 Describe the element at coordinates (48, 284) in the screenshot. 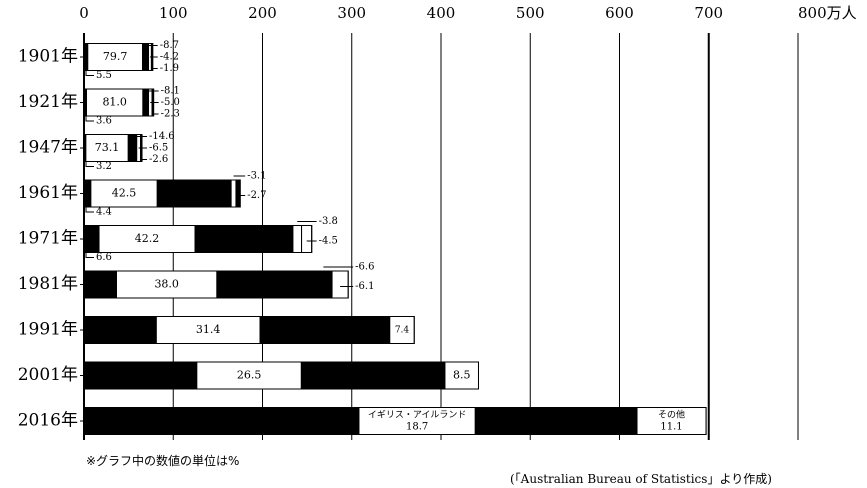

I see `year-label: 1981年` at that location.